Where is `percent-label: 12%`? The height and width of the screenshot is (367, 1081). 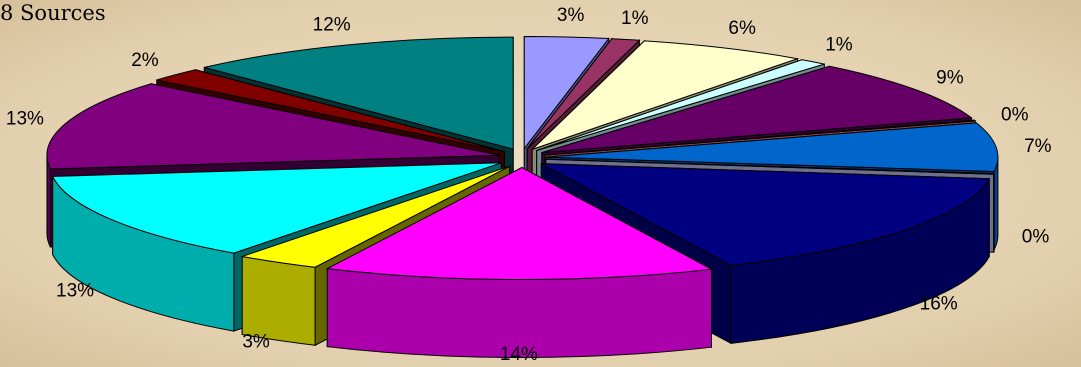 percent-label: 12% is located at coordinates (332, 25).